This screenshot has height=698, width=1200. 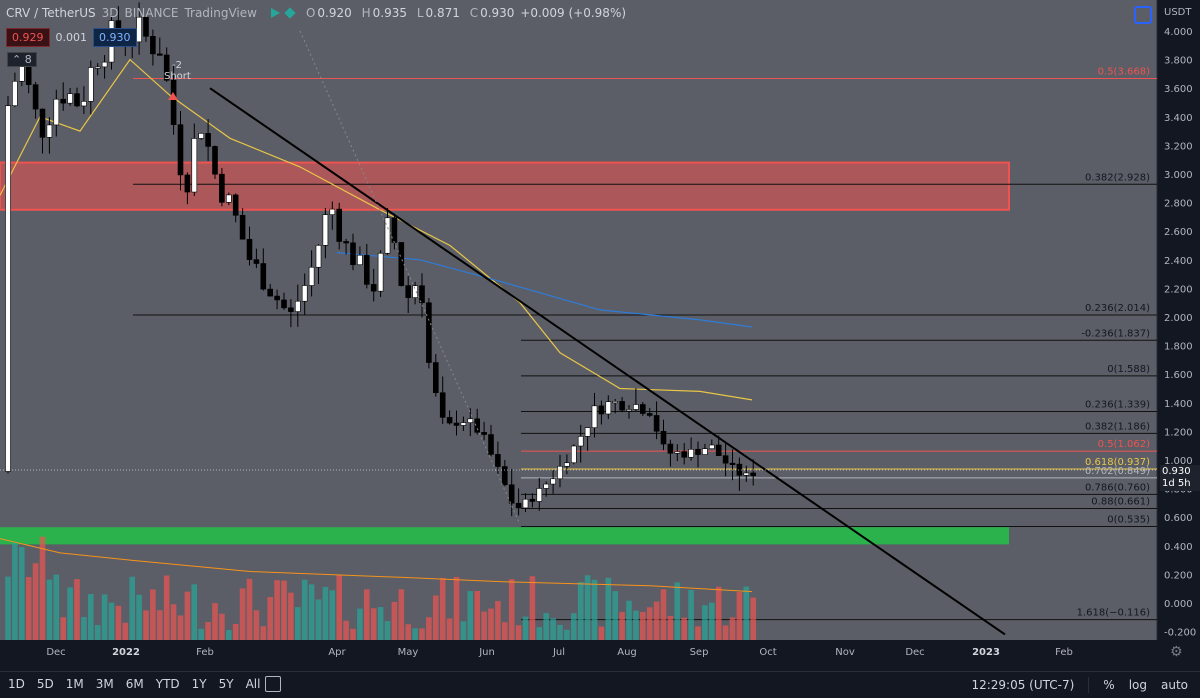 What do you see at coordinates (1023, 685) in the screenshot?
I see `clock: 12:29:05 (UTC-7)` at bounding box center [1023, 685].